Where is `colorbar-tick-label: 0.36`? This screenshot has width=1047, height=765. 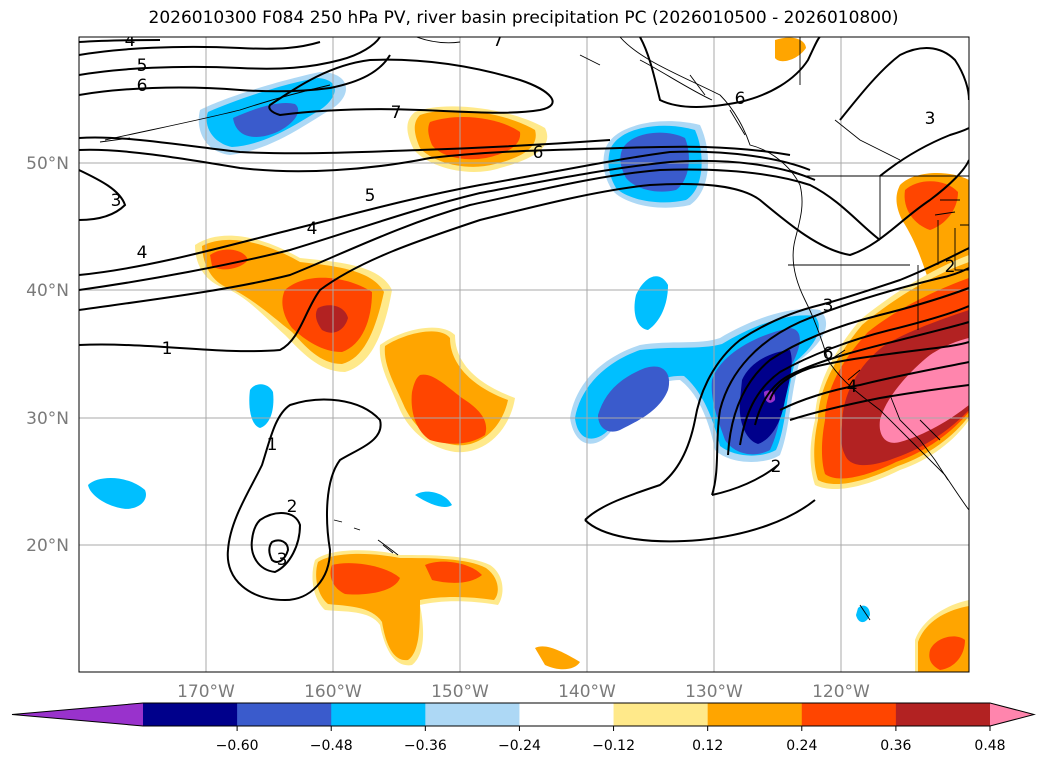 colorbar-tick-label: 0.36 is located at coordinates (895, 746).